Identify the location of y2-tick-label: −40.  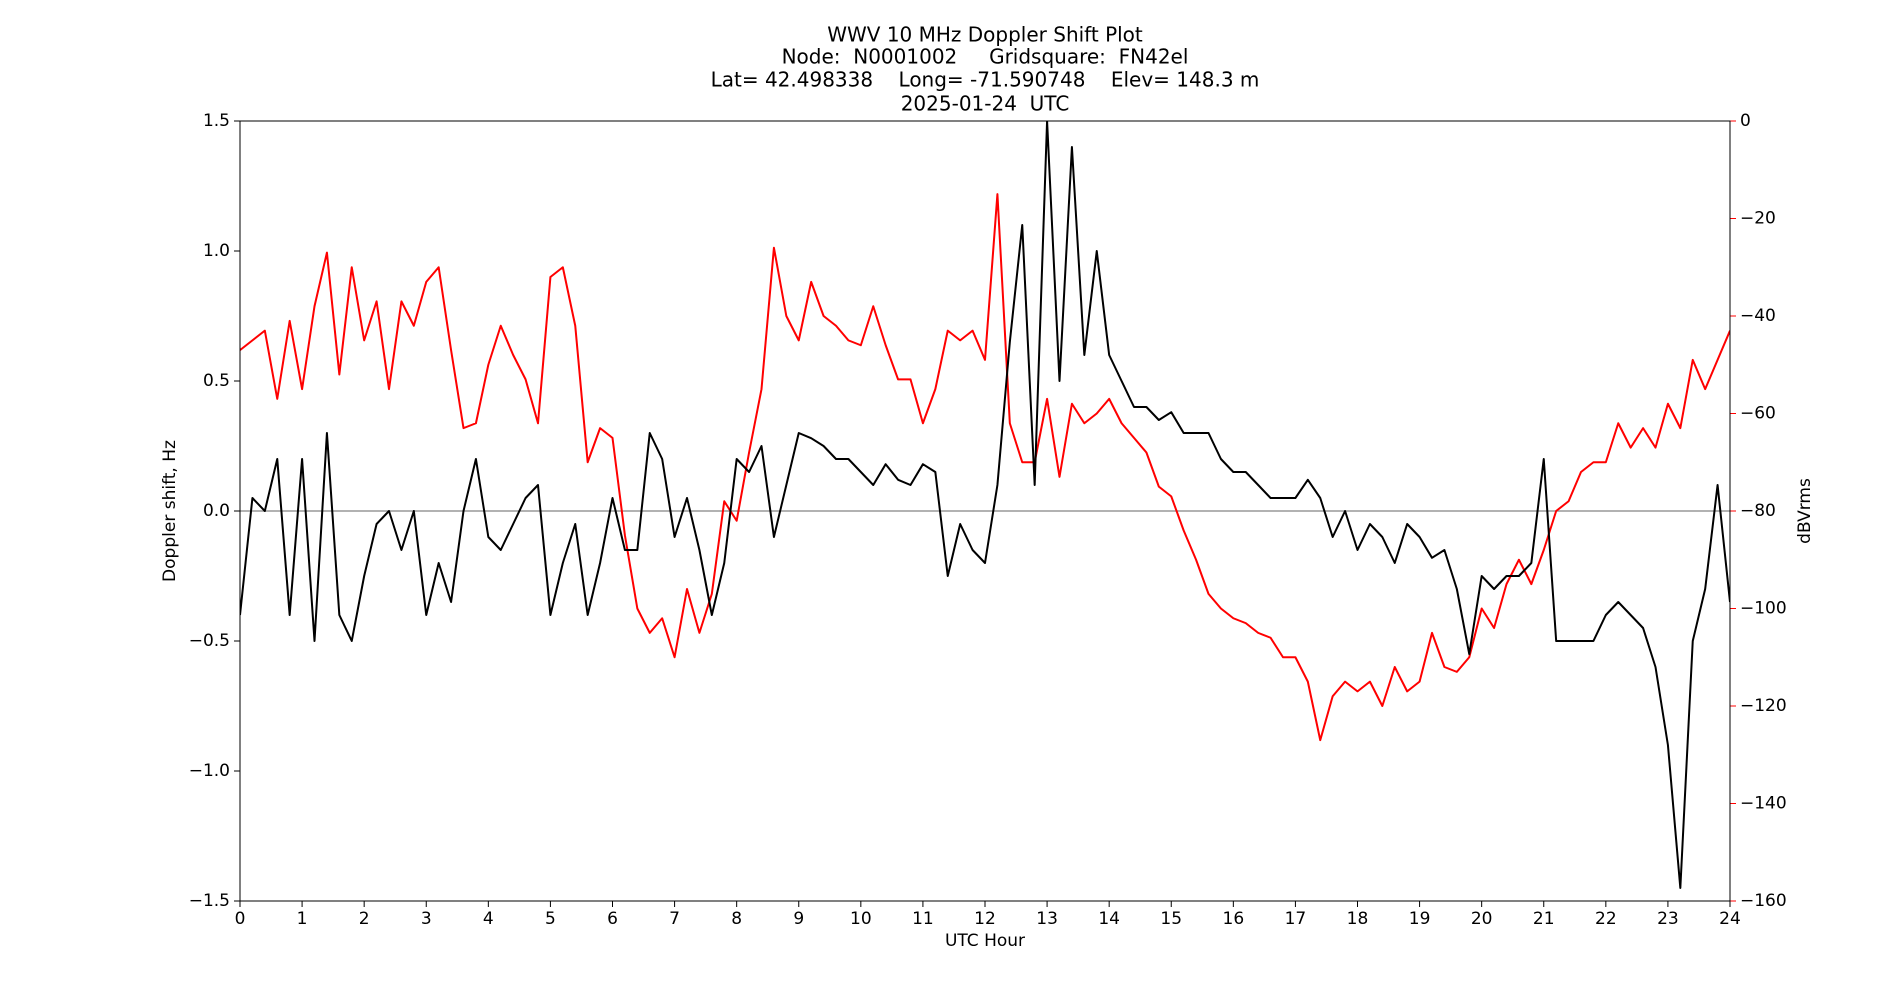
(1758, 316).